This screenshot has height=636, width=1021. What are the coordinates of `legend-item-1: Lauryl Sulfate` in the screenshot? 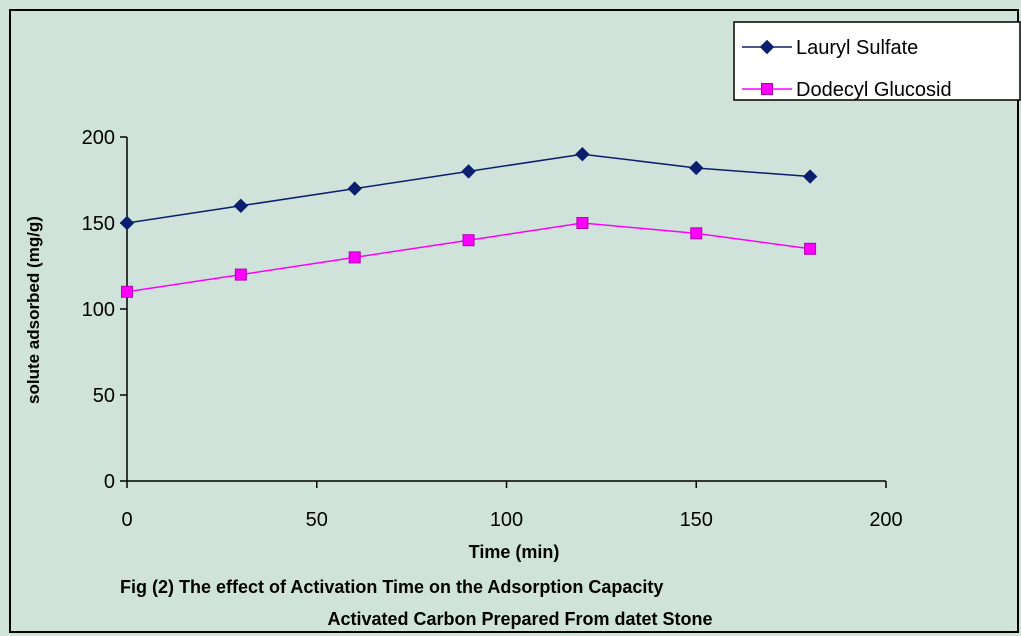 It's located at (830, 48).